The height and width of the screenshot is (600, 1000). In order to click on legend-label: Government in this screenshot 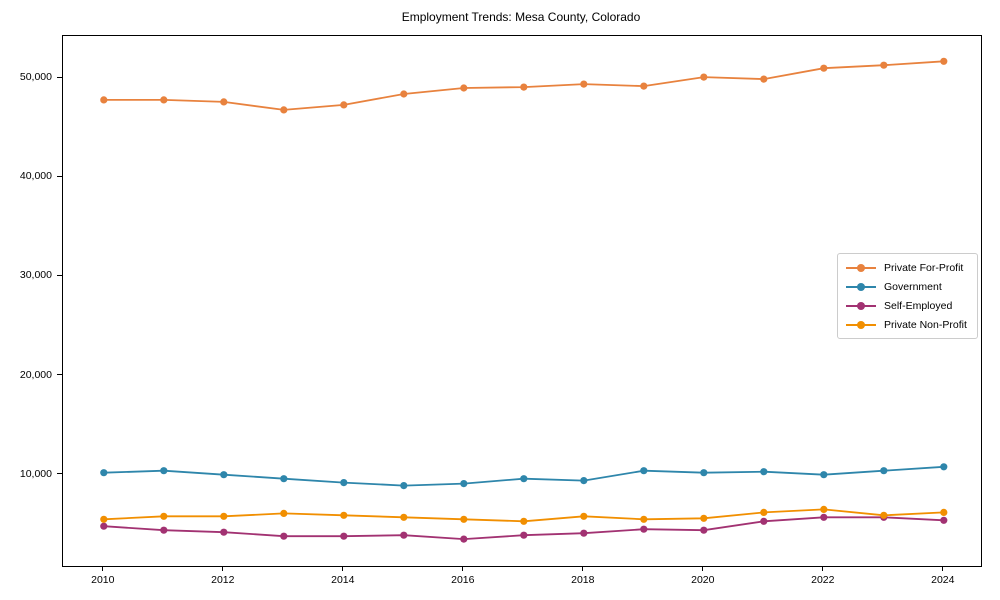, I will do `click(913, 287)`.